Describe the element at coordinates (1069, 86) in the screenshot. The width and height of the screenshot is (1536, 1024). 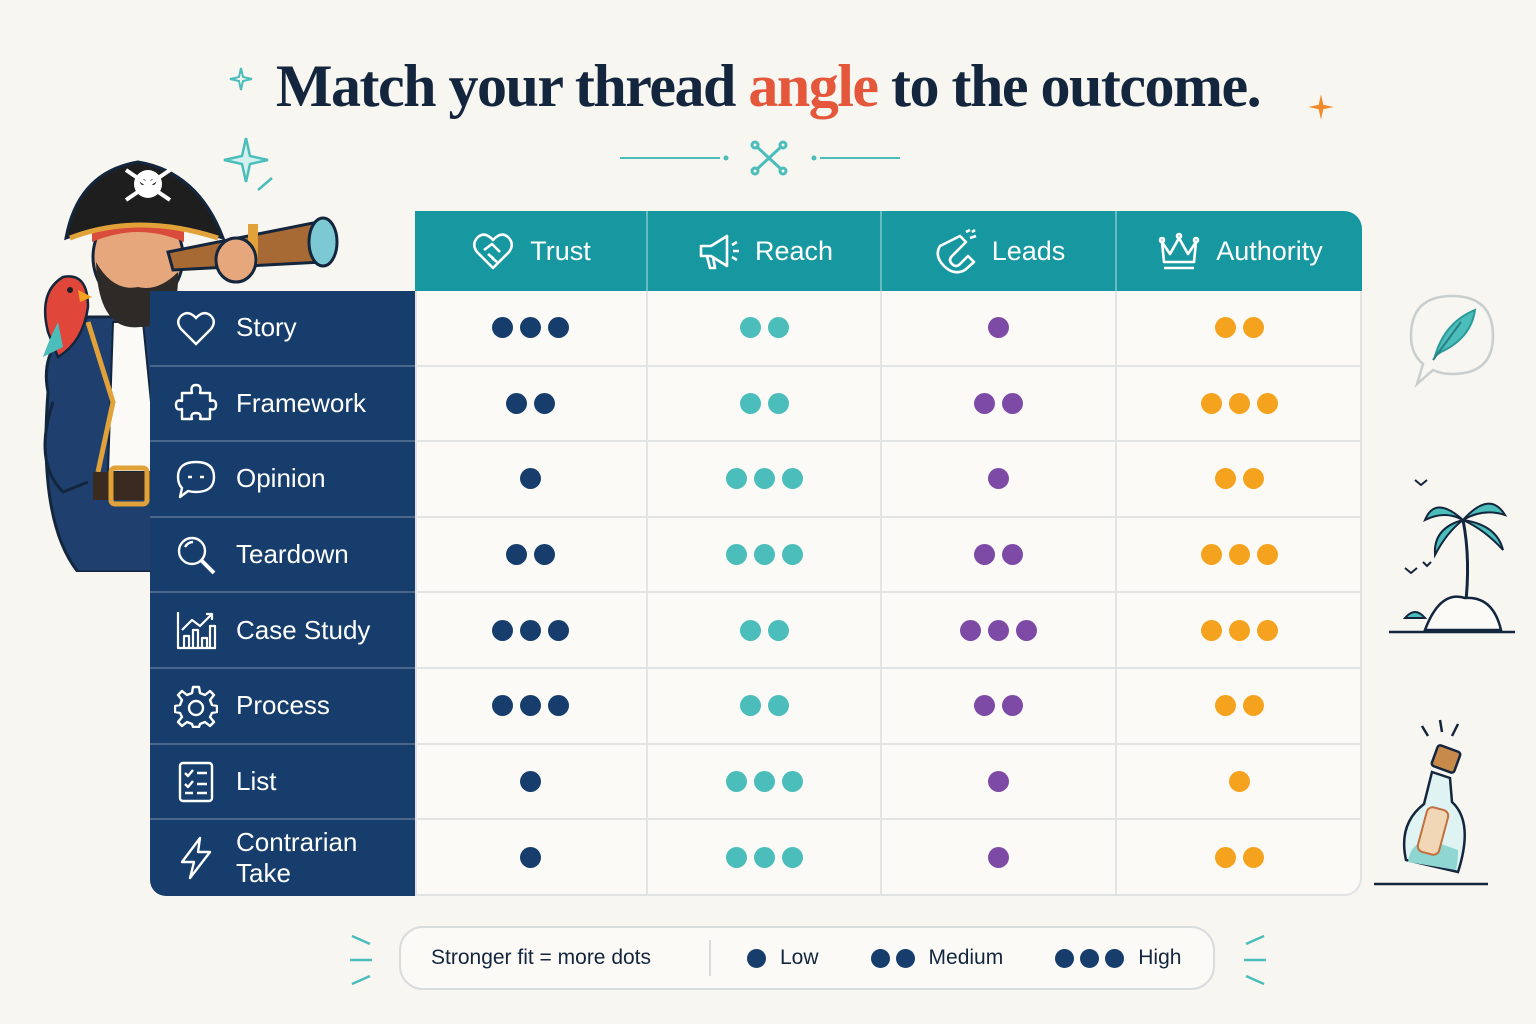
I see `title-after: to the outcome.` at that location.